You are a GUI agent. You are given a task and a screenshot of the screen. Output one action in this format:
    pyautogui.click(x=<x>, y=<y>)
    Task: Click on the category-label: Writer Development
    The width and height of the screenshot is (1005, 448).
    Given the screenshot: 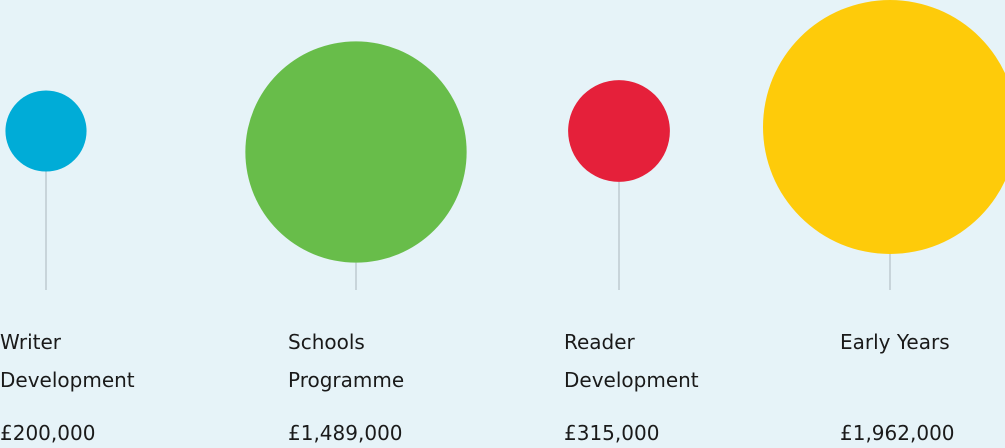 What is the action you would take?
    pyautogui.click(x=67, y=361)
    